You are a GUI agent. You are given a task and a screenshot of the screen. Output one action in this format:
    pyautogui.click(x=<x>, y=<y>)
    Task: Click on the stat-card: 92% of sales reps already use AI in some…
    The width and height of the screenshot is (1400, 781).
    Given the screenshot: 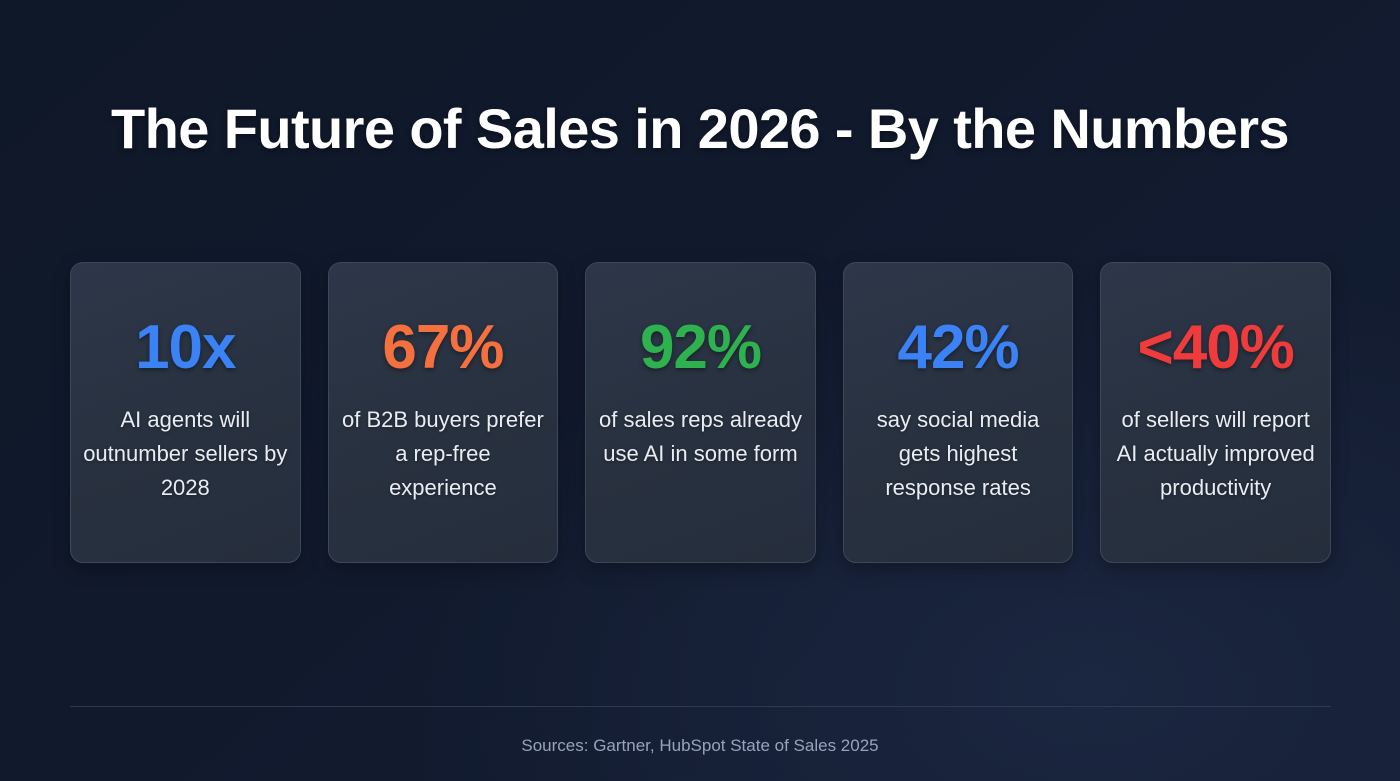 What is the action you would take?
    pyautogui.click(x=700, y=412)
    